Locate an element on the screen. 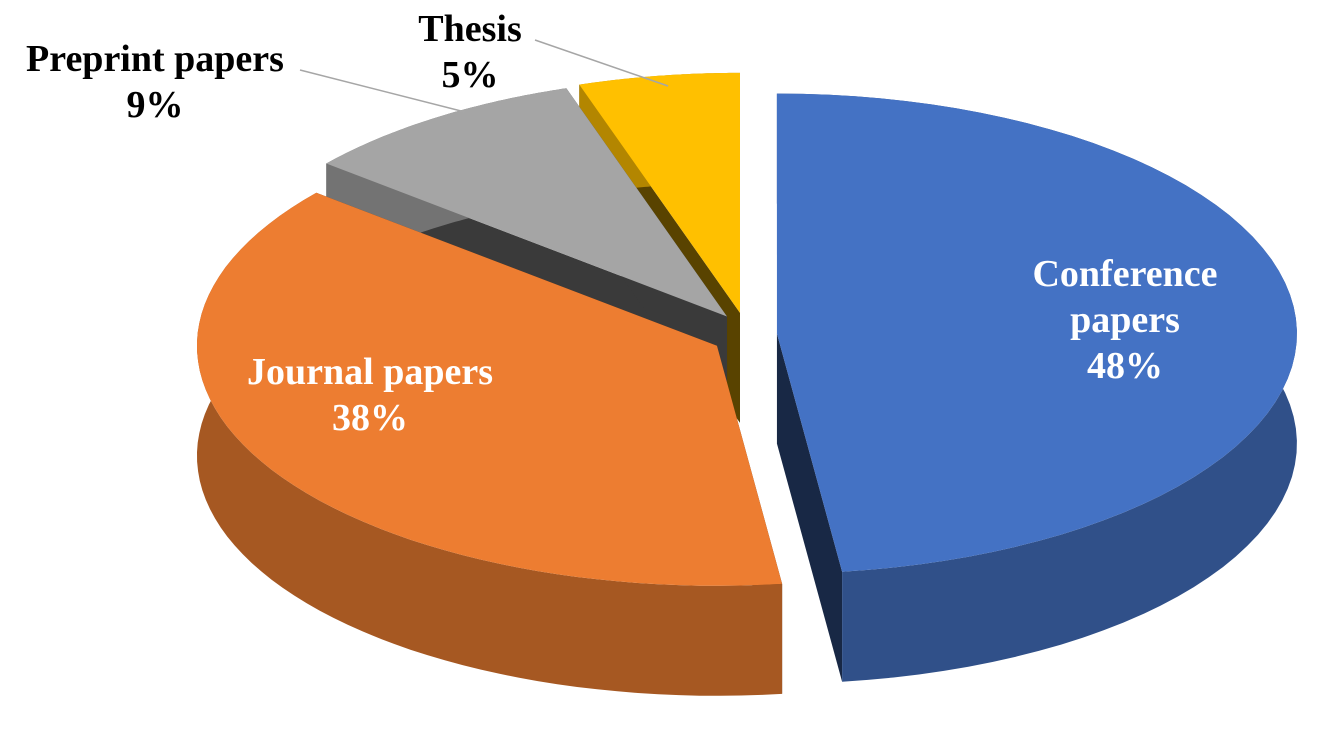 The width and height of the screenshot is (1325, 738). category-label: Conference papers is located at coordinates (1125, 297).